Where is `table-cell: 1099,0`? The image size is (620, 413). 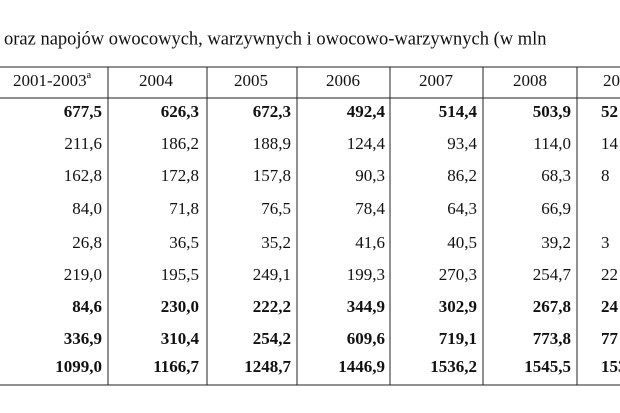 table-cell: 1099,0 is located at coordinates (78, 366).